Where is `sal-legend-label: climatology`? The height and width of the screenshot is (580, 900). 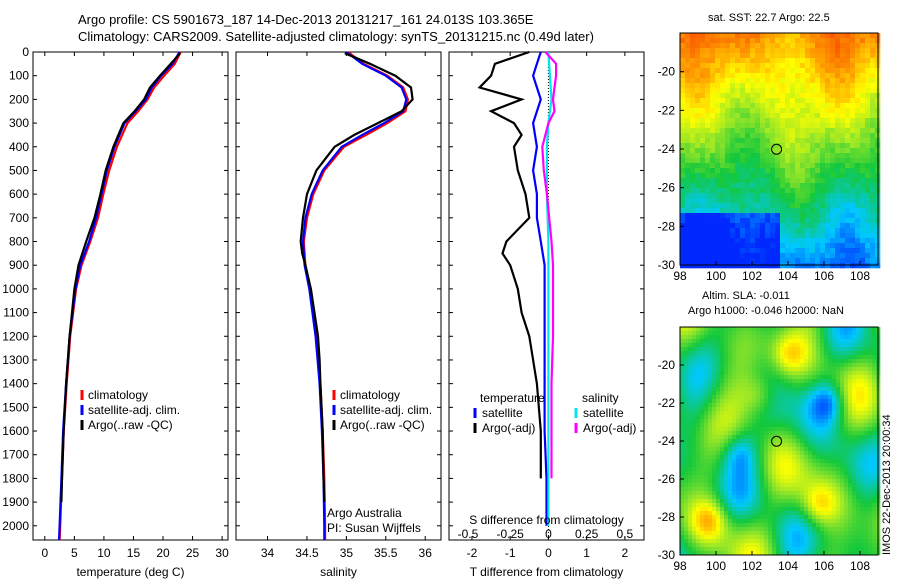 sal-legend-label: climatology is located at coordinates (370, 395).